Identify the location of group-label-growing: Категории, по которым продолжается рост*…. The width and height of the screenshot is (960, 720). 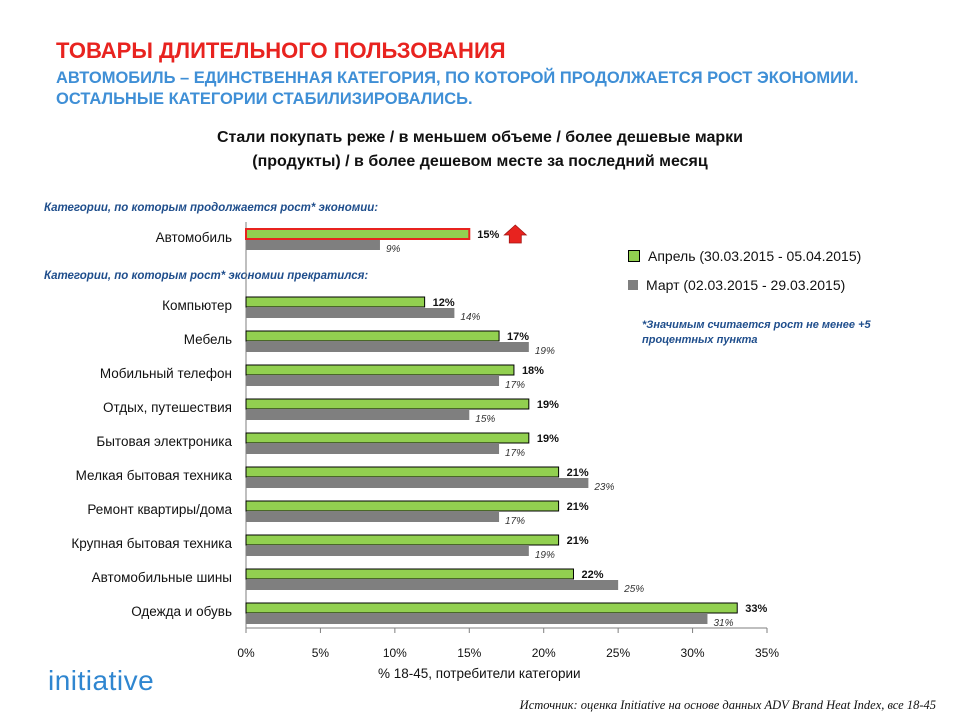
(211, 208).